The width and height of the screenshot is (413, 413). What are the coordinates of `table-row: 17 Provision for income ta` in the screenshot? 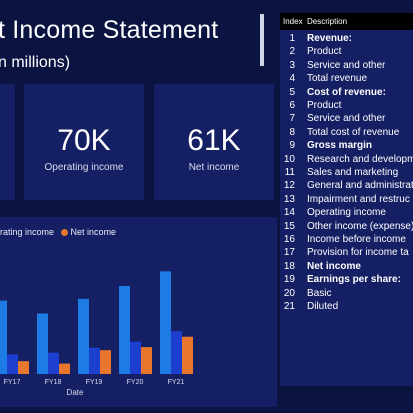 It's located at (346, 253).